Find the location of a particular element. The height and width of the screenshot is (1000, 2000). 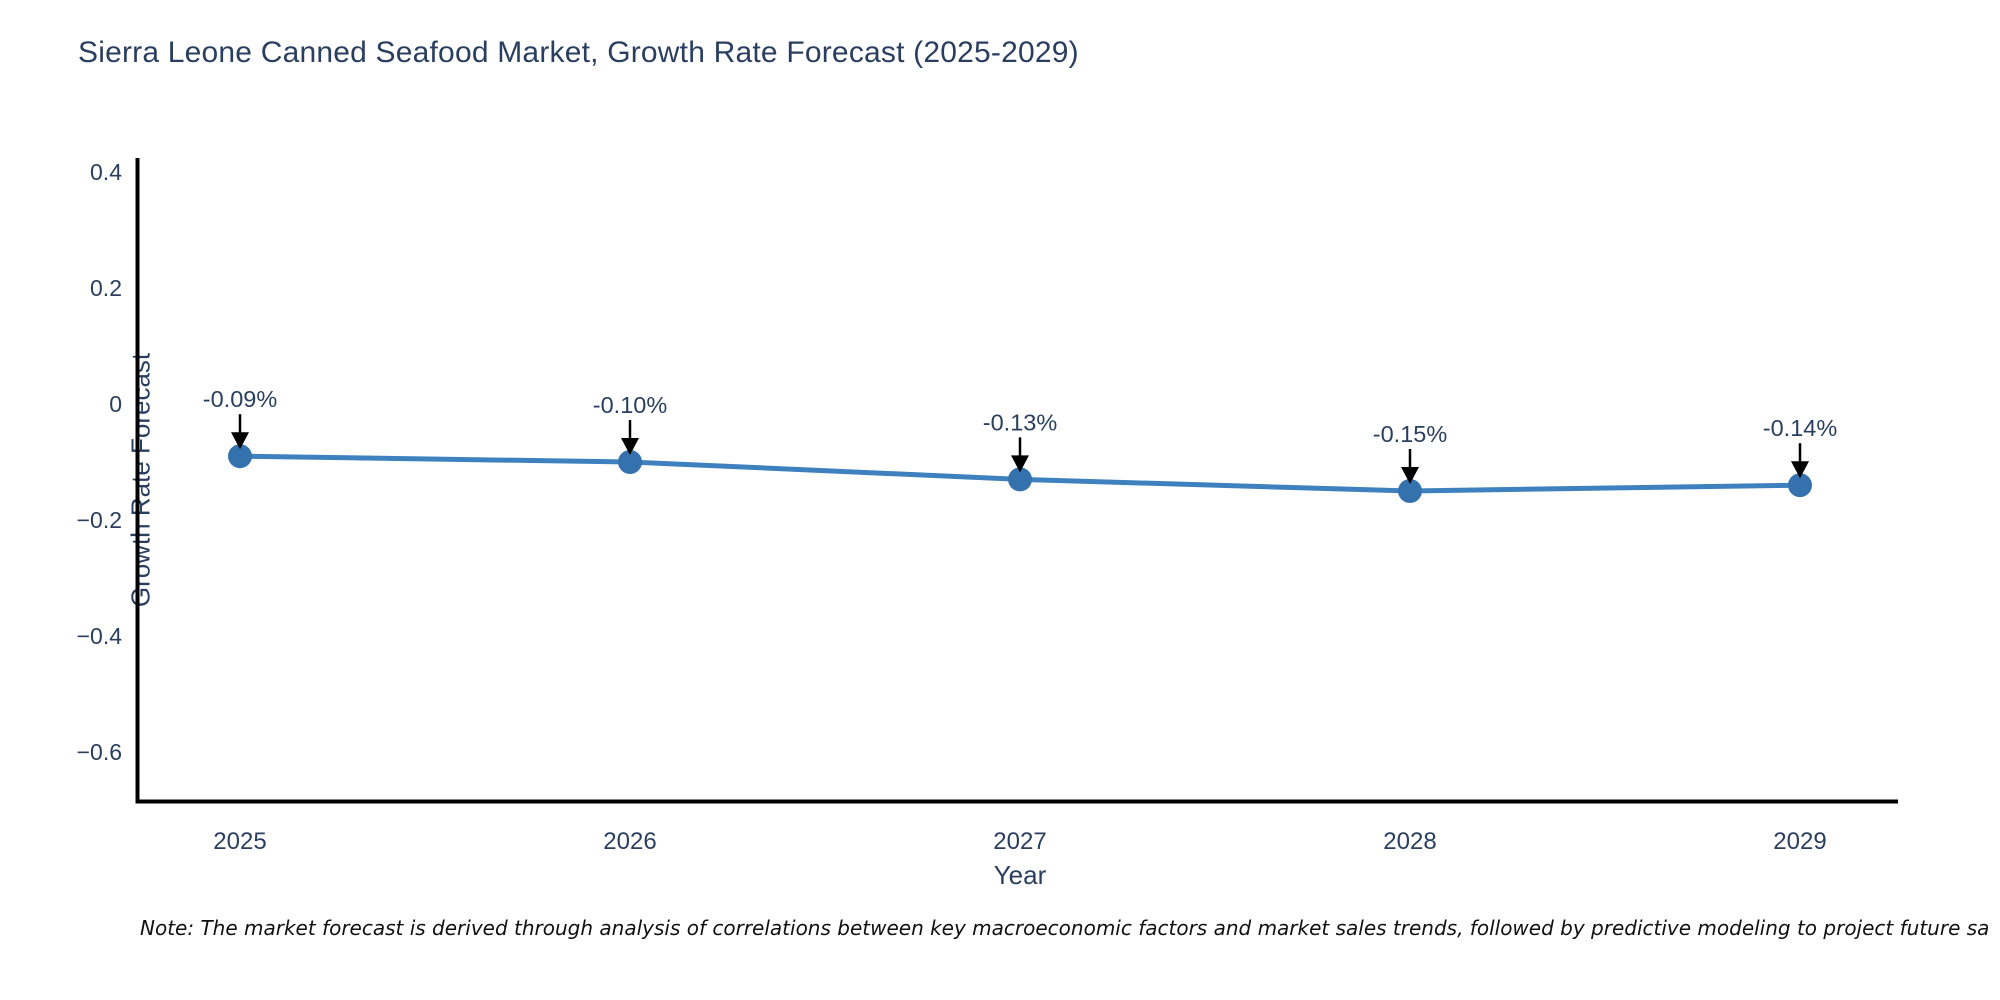

y-tick-label: 0 is located at coordinates (115, 404).